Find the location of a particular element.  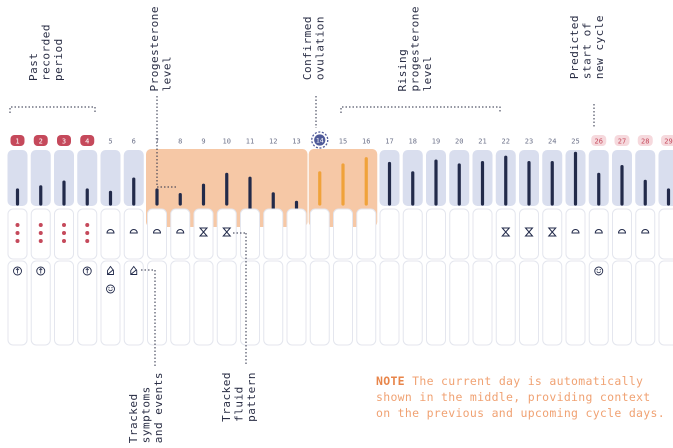

day-column-25: 25 is located at coordinates (575, 242).